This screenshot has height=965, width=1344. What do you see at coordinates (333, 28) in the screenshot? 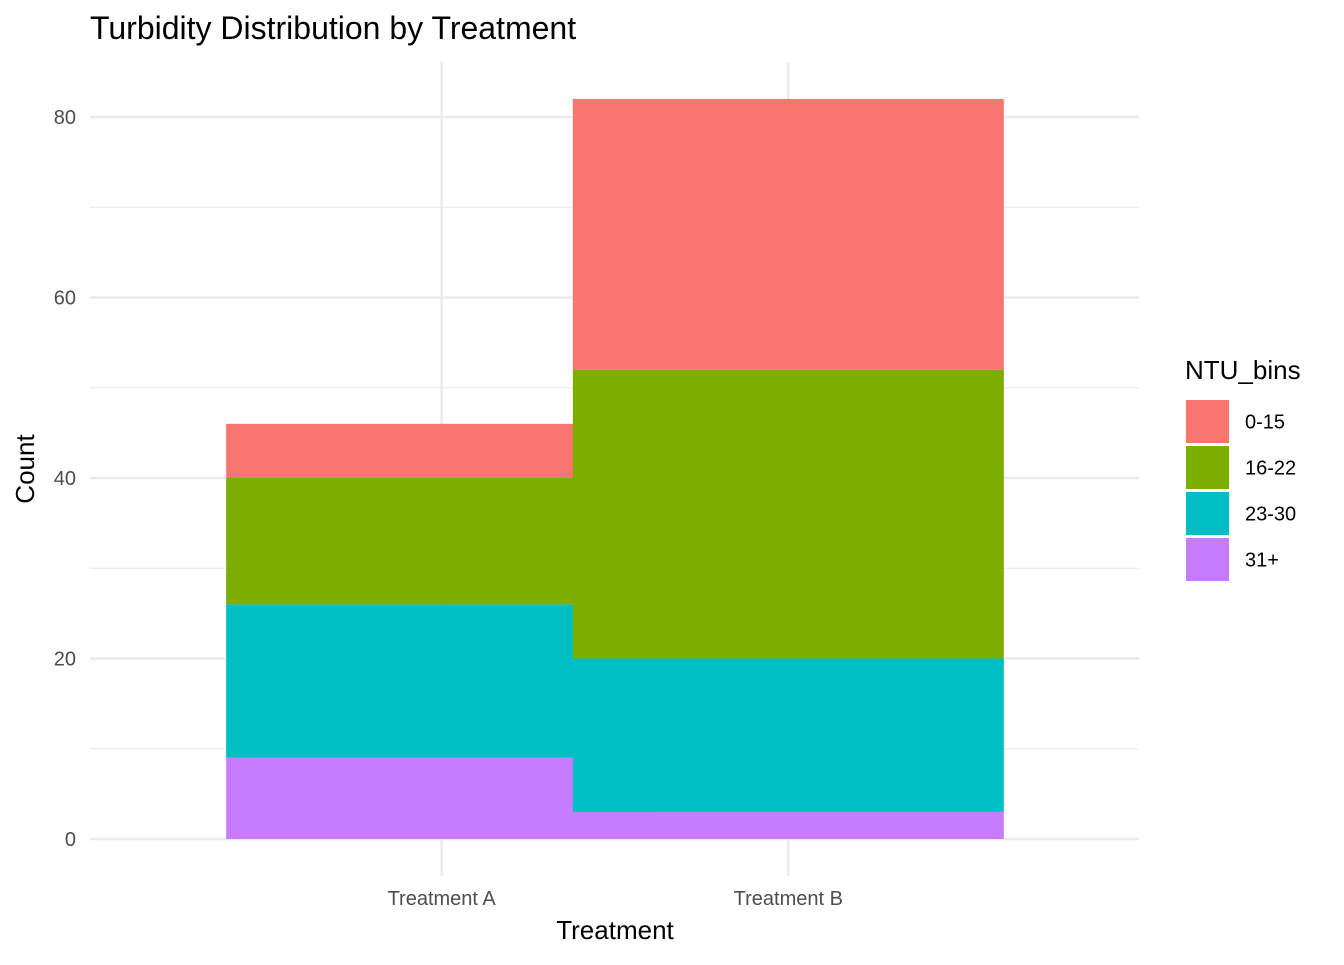
I see `chart-title: Turbidity Distribution by Treatment` at bounding box center [333, 28].